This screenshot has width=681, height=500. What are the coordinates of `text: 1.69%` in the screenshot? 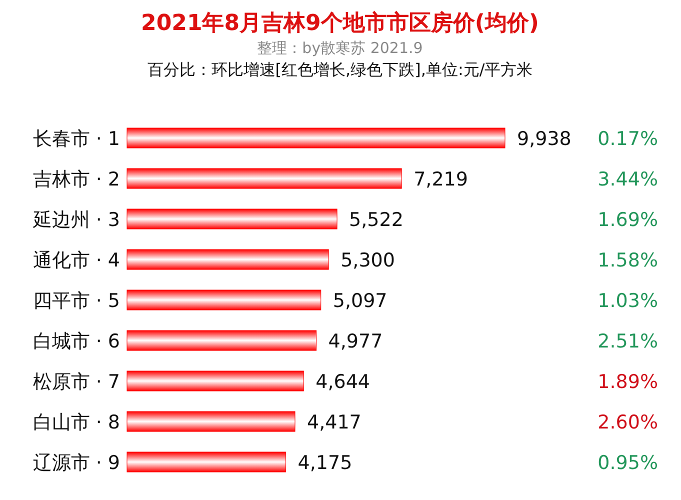 It's located at (628, 220).